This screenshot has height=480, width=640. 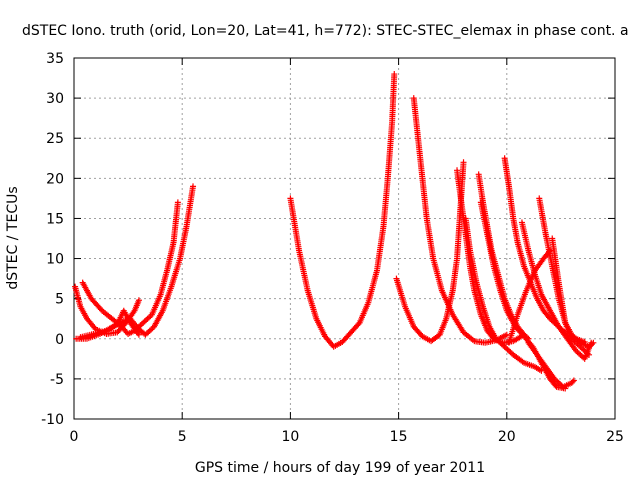 I want to click on y-tick-label: -5, so click(x=57, y=380).